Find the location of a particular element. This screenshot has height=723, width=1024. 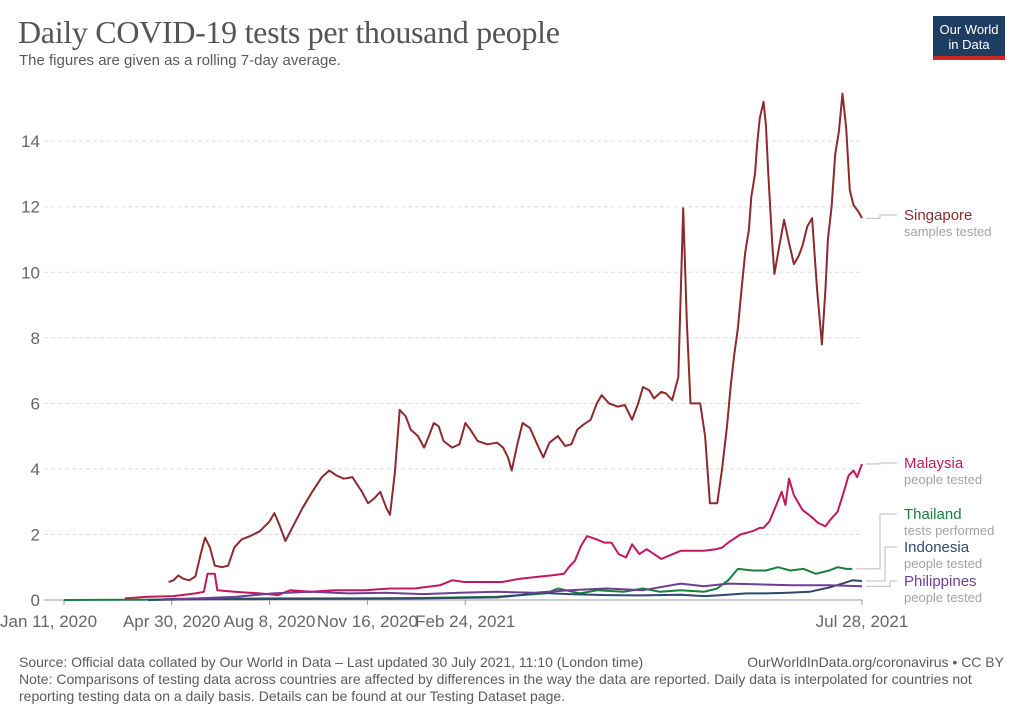

x-tick-label: Jan 11, 2020 is located at coordinates (48, 621).